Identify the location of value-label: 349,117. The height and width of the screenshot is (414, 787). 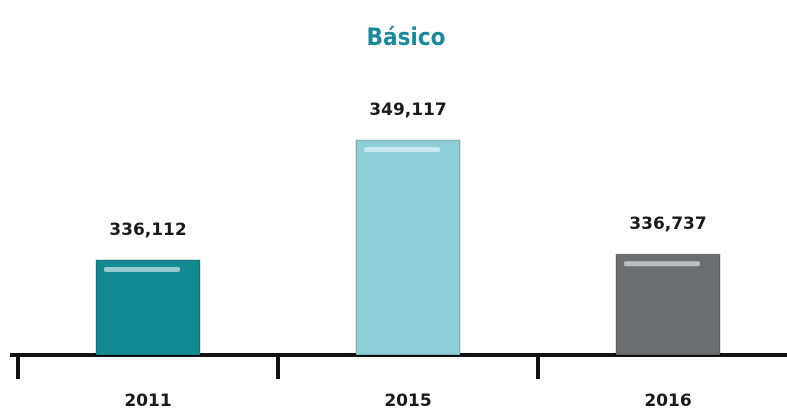
(407, 110).